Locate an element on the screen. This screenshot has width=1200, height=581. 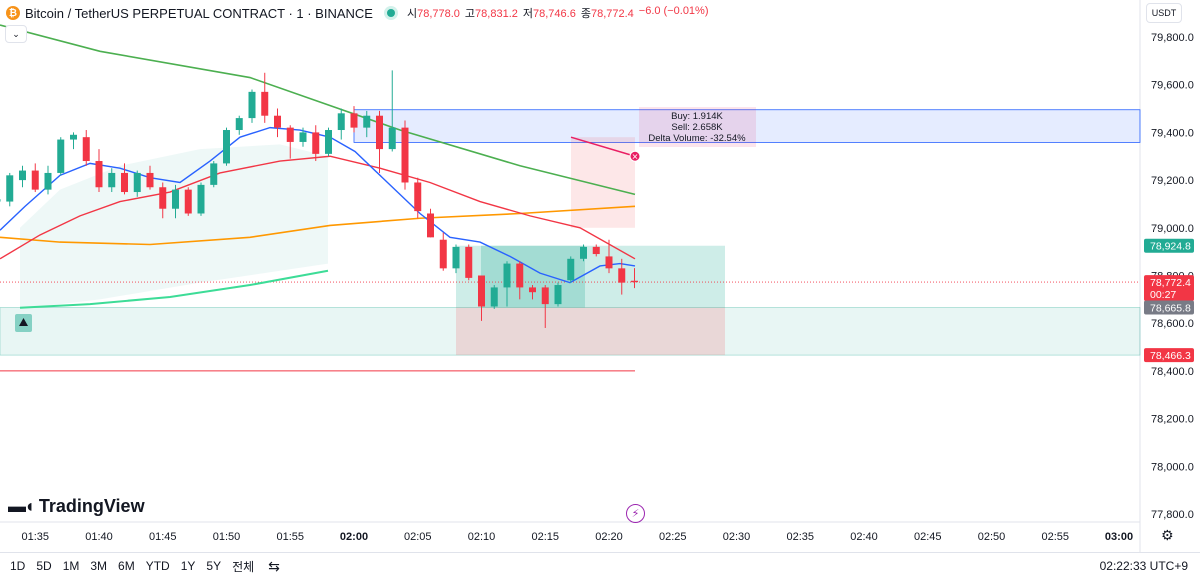
ema-slow-line is located at coordinates (318, 225).